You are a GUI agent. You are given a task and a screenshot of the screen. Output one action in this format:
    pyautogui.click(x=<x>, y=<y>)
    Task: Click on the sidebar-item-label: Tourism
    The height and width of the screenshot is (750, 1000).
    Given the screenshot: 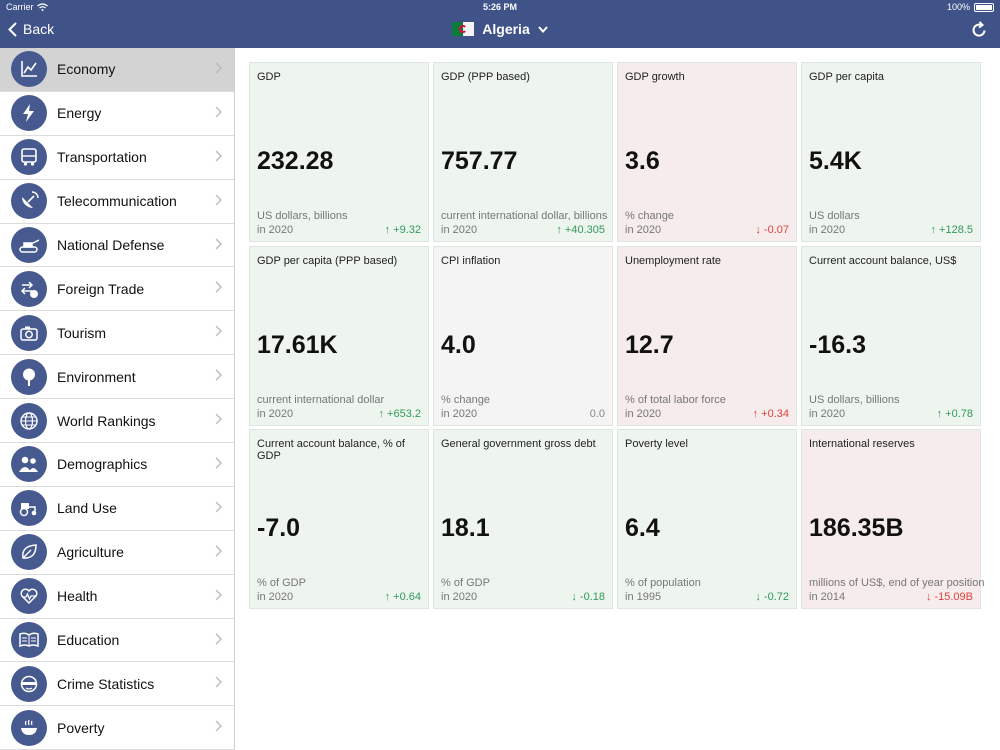 What is the action you would take?
    pyautogui.click(x=82, y=332)
    